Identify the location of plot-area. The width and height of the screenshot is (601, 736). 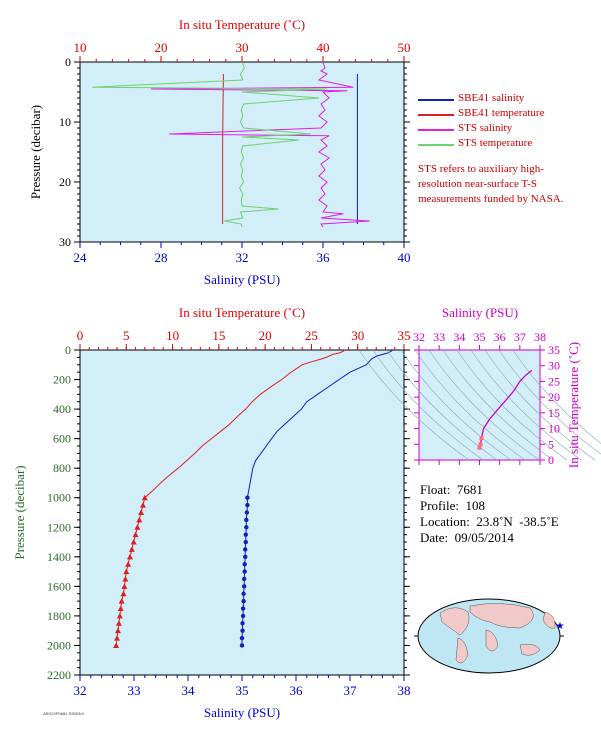
(479, 405).